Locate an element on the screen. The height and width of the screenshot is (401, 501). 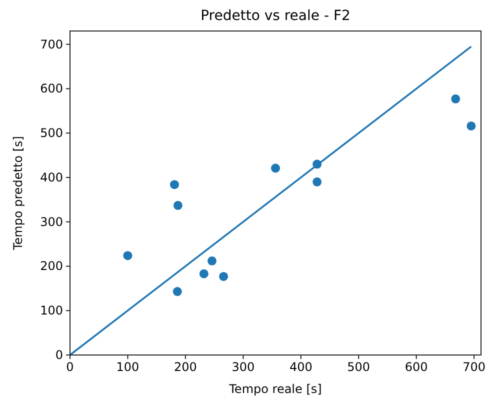
y-tick-label: 700 is located at coordinates (51, 44).